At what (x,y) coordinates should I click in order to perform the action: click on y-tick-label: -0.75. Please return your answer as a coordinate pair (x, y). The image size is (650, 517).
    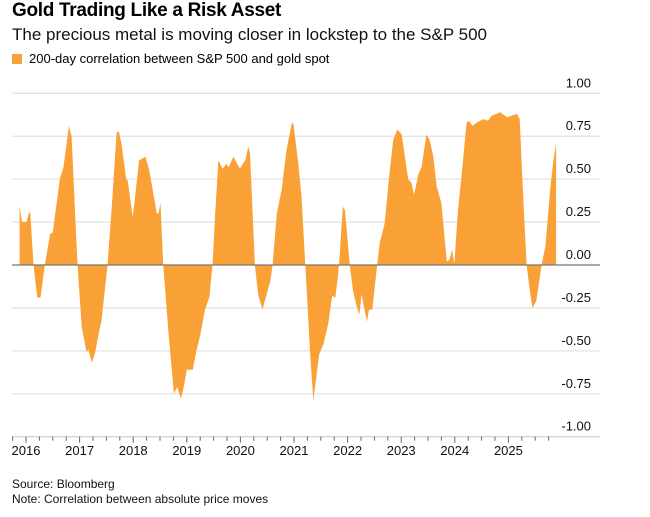
    Looking at the image, I should click on (576, 383).